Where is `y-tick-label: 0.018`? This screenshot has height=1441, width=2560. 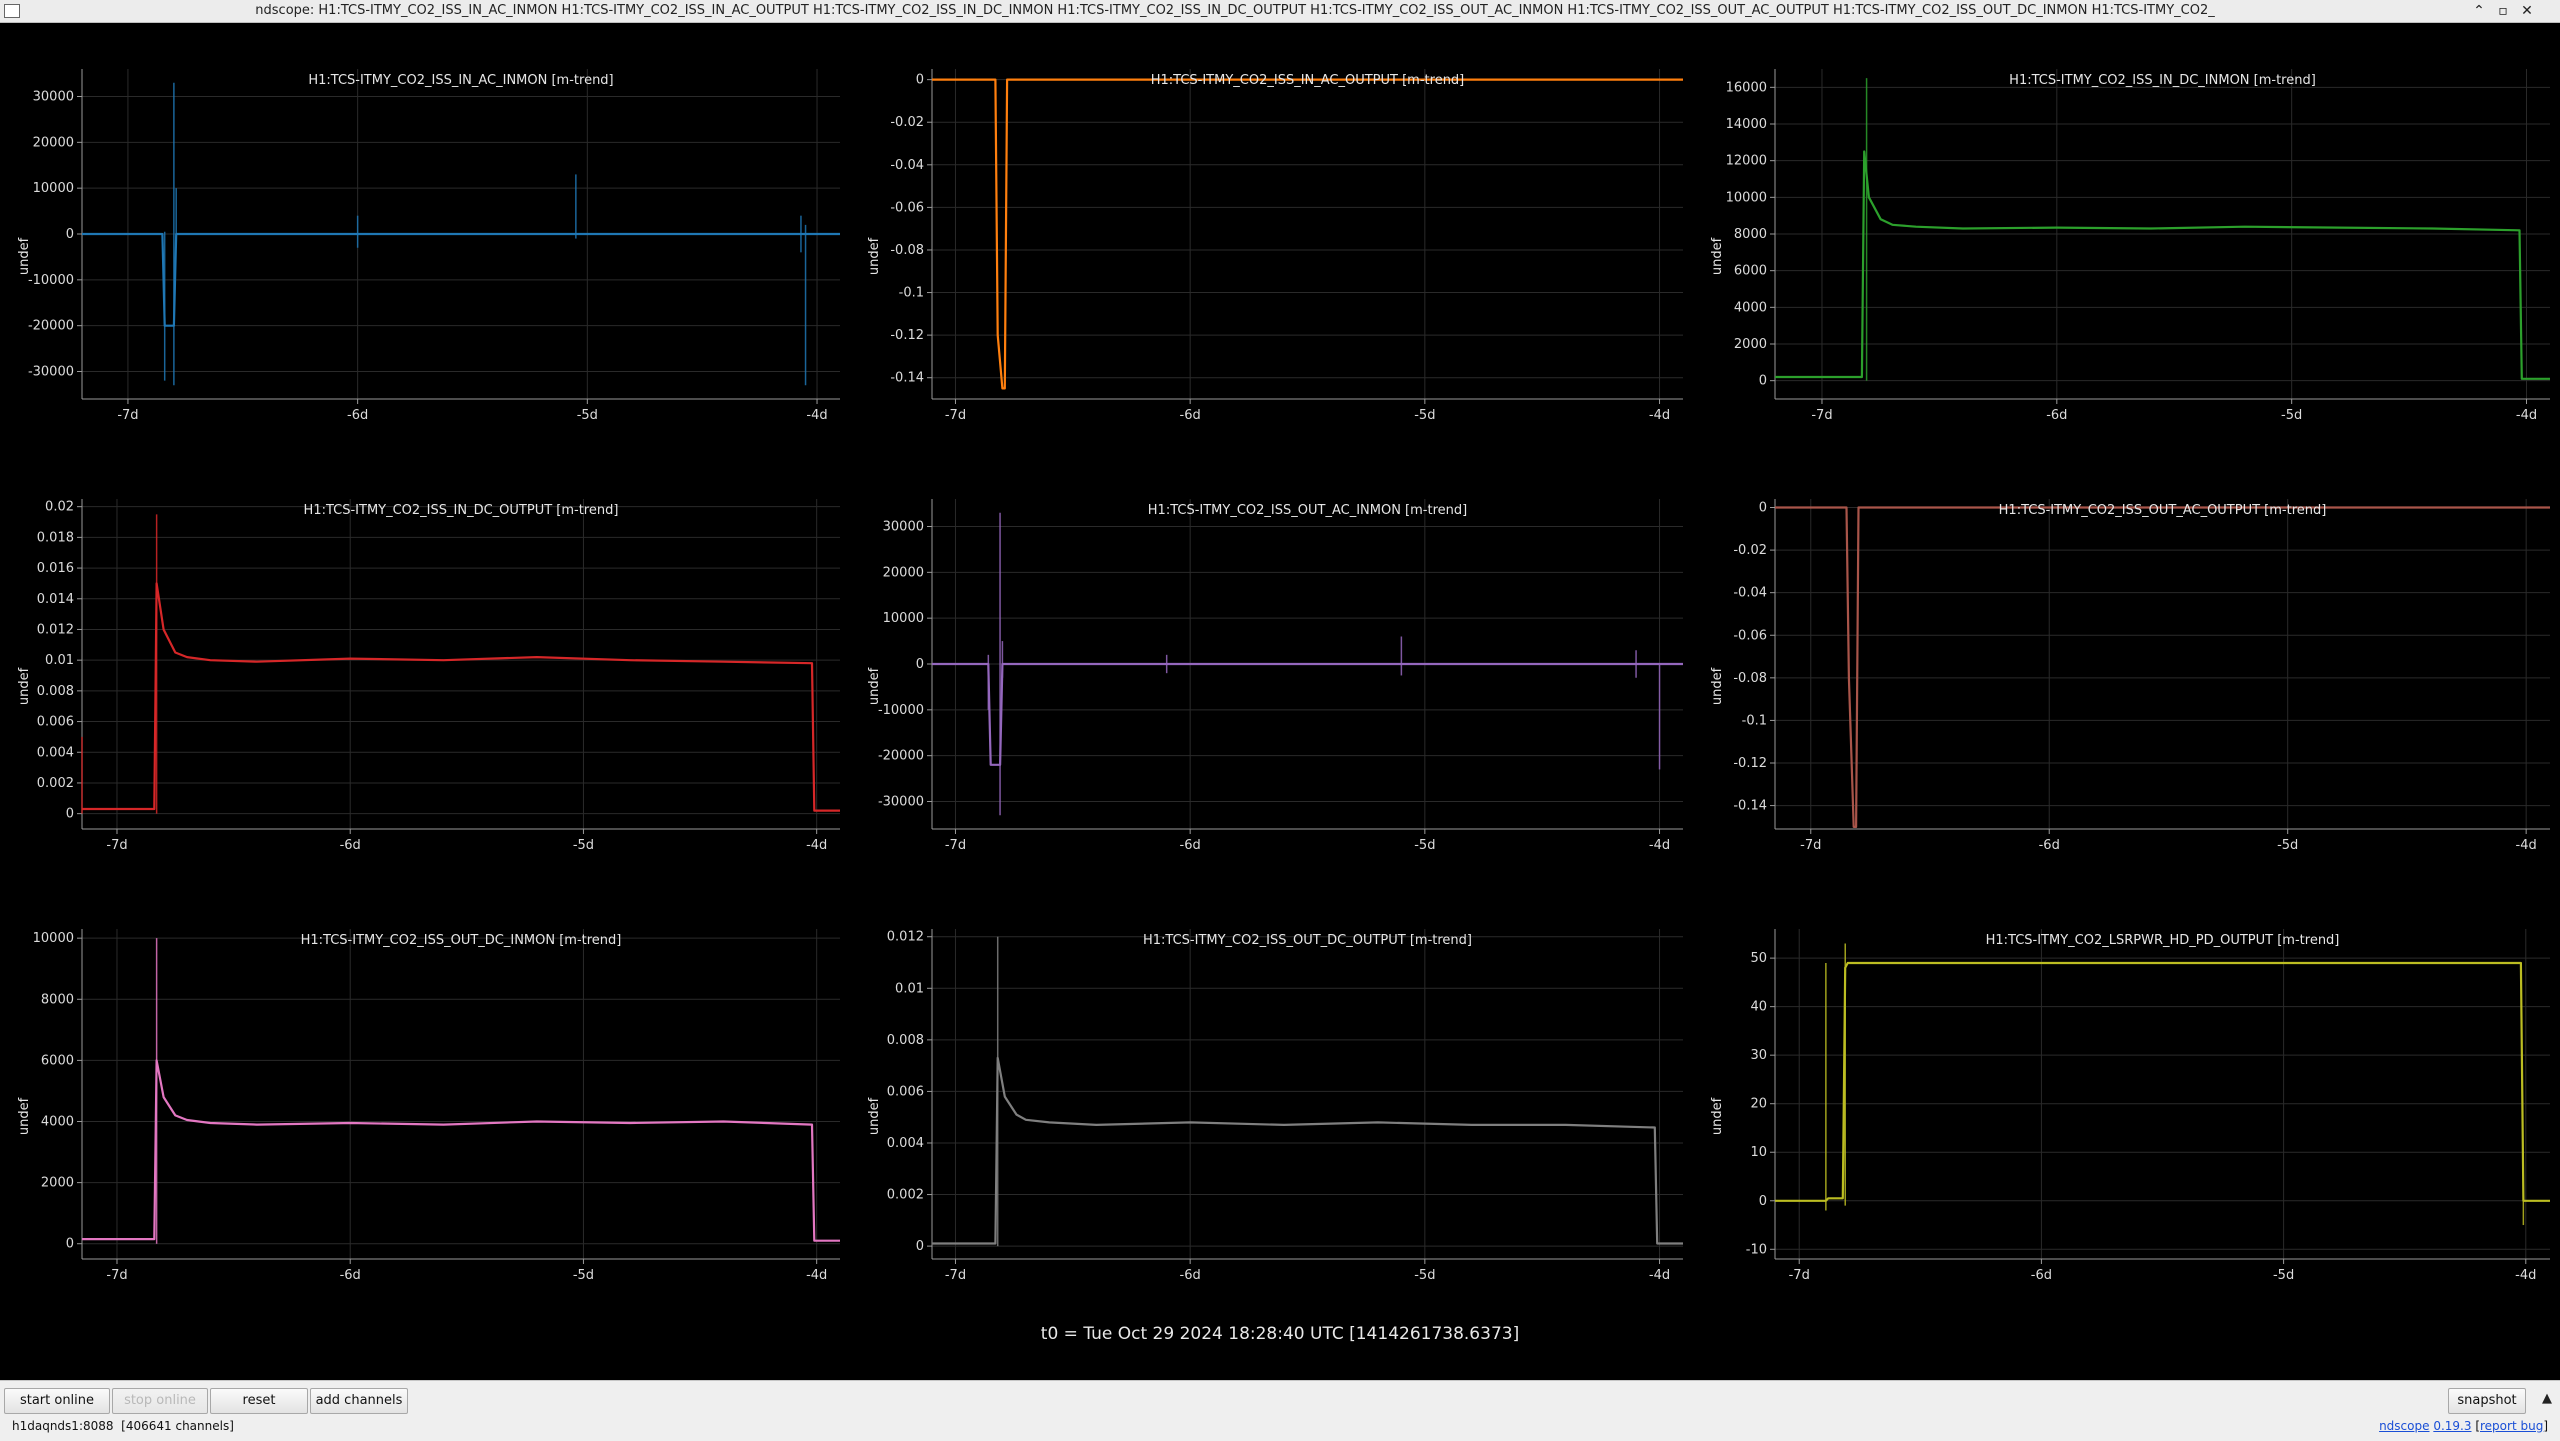 y-tick-label: 0.018 is located at coordinates (55, 537).